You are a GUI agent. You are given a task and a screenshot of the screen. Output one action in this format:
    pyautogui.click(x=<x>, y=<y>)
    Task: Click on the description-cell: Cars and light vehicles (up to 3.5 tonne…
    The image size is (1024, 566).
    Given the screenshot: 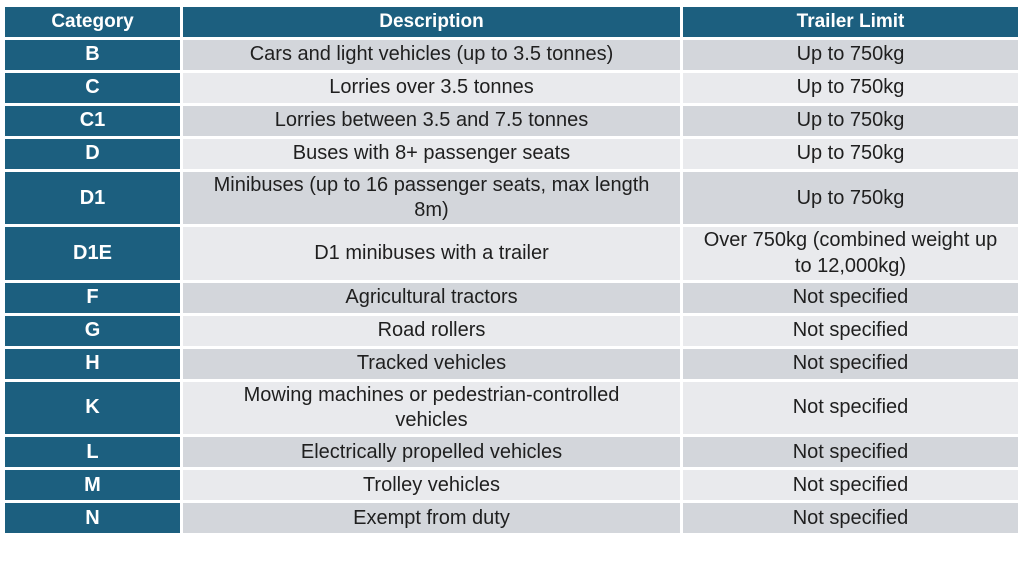 What is the action you would take?
    pyautogui.click(x=431, y=55)
    